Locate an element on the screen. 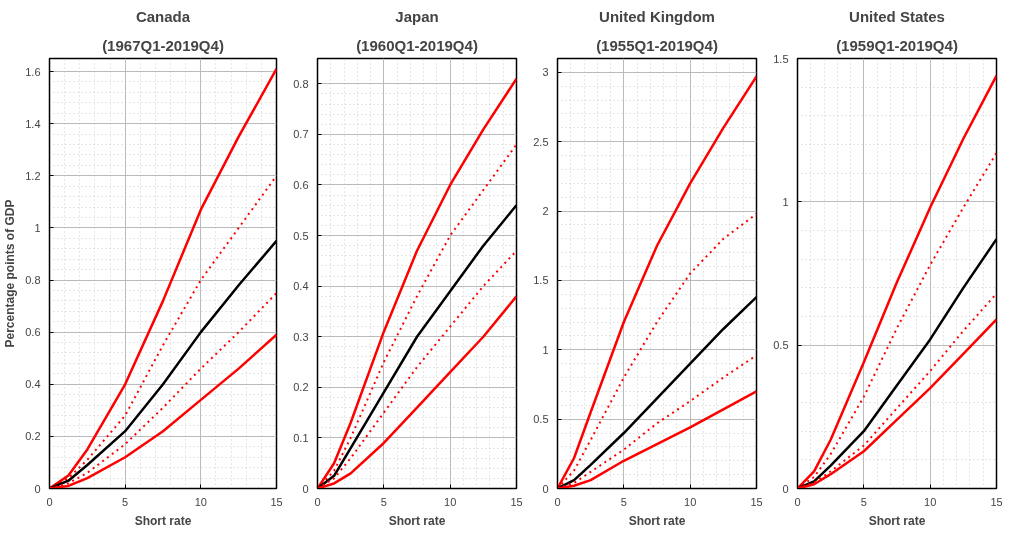  y-axis-title: Percentage points of GDP is located at coordinates (10, 273).